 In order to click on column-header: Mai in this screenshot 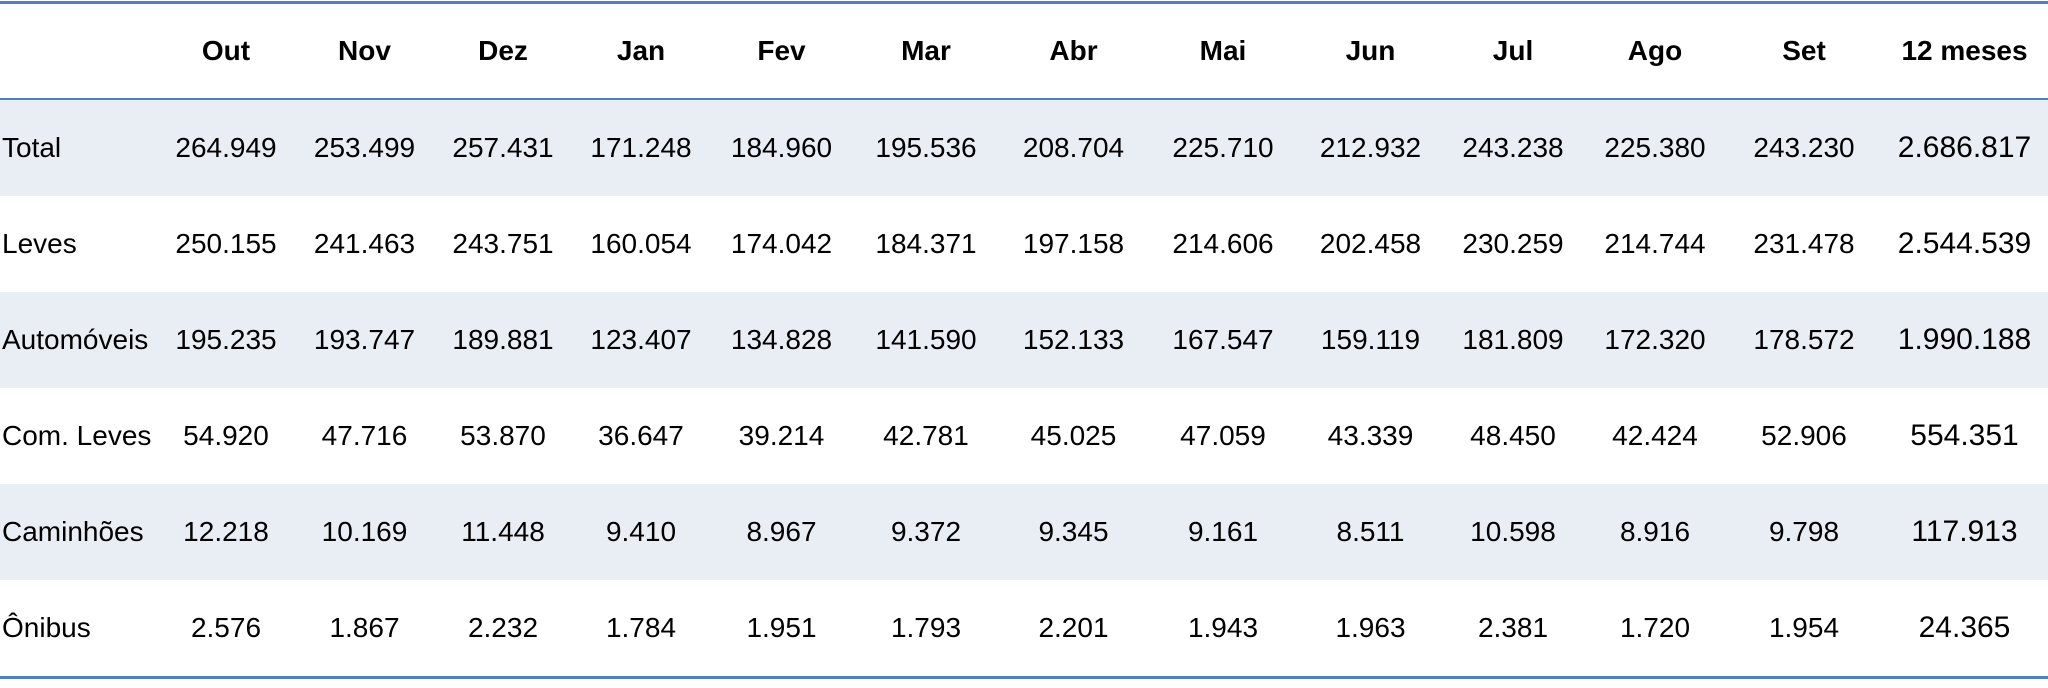, I will do `click(1223, 50)`.